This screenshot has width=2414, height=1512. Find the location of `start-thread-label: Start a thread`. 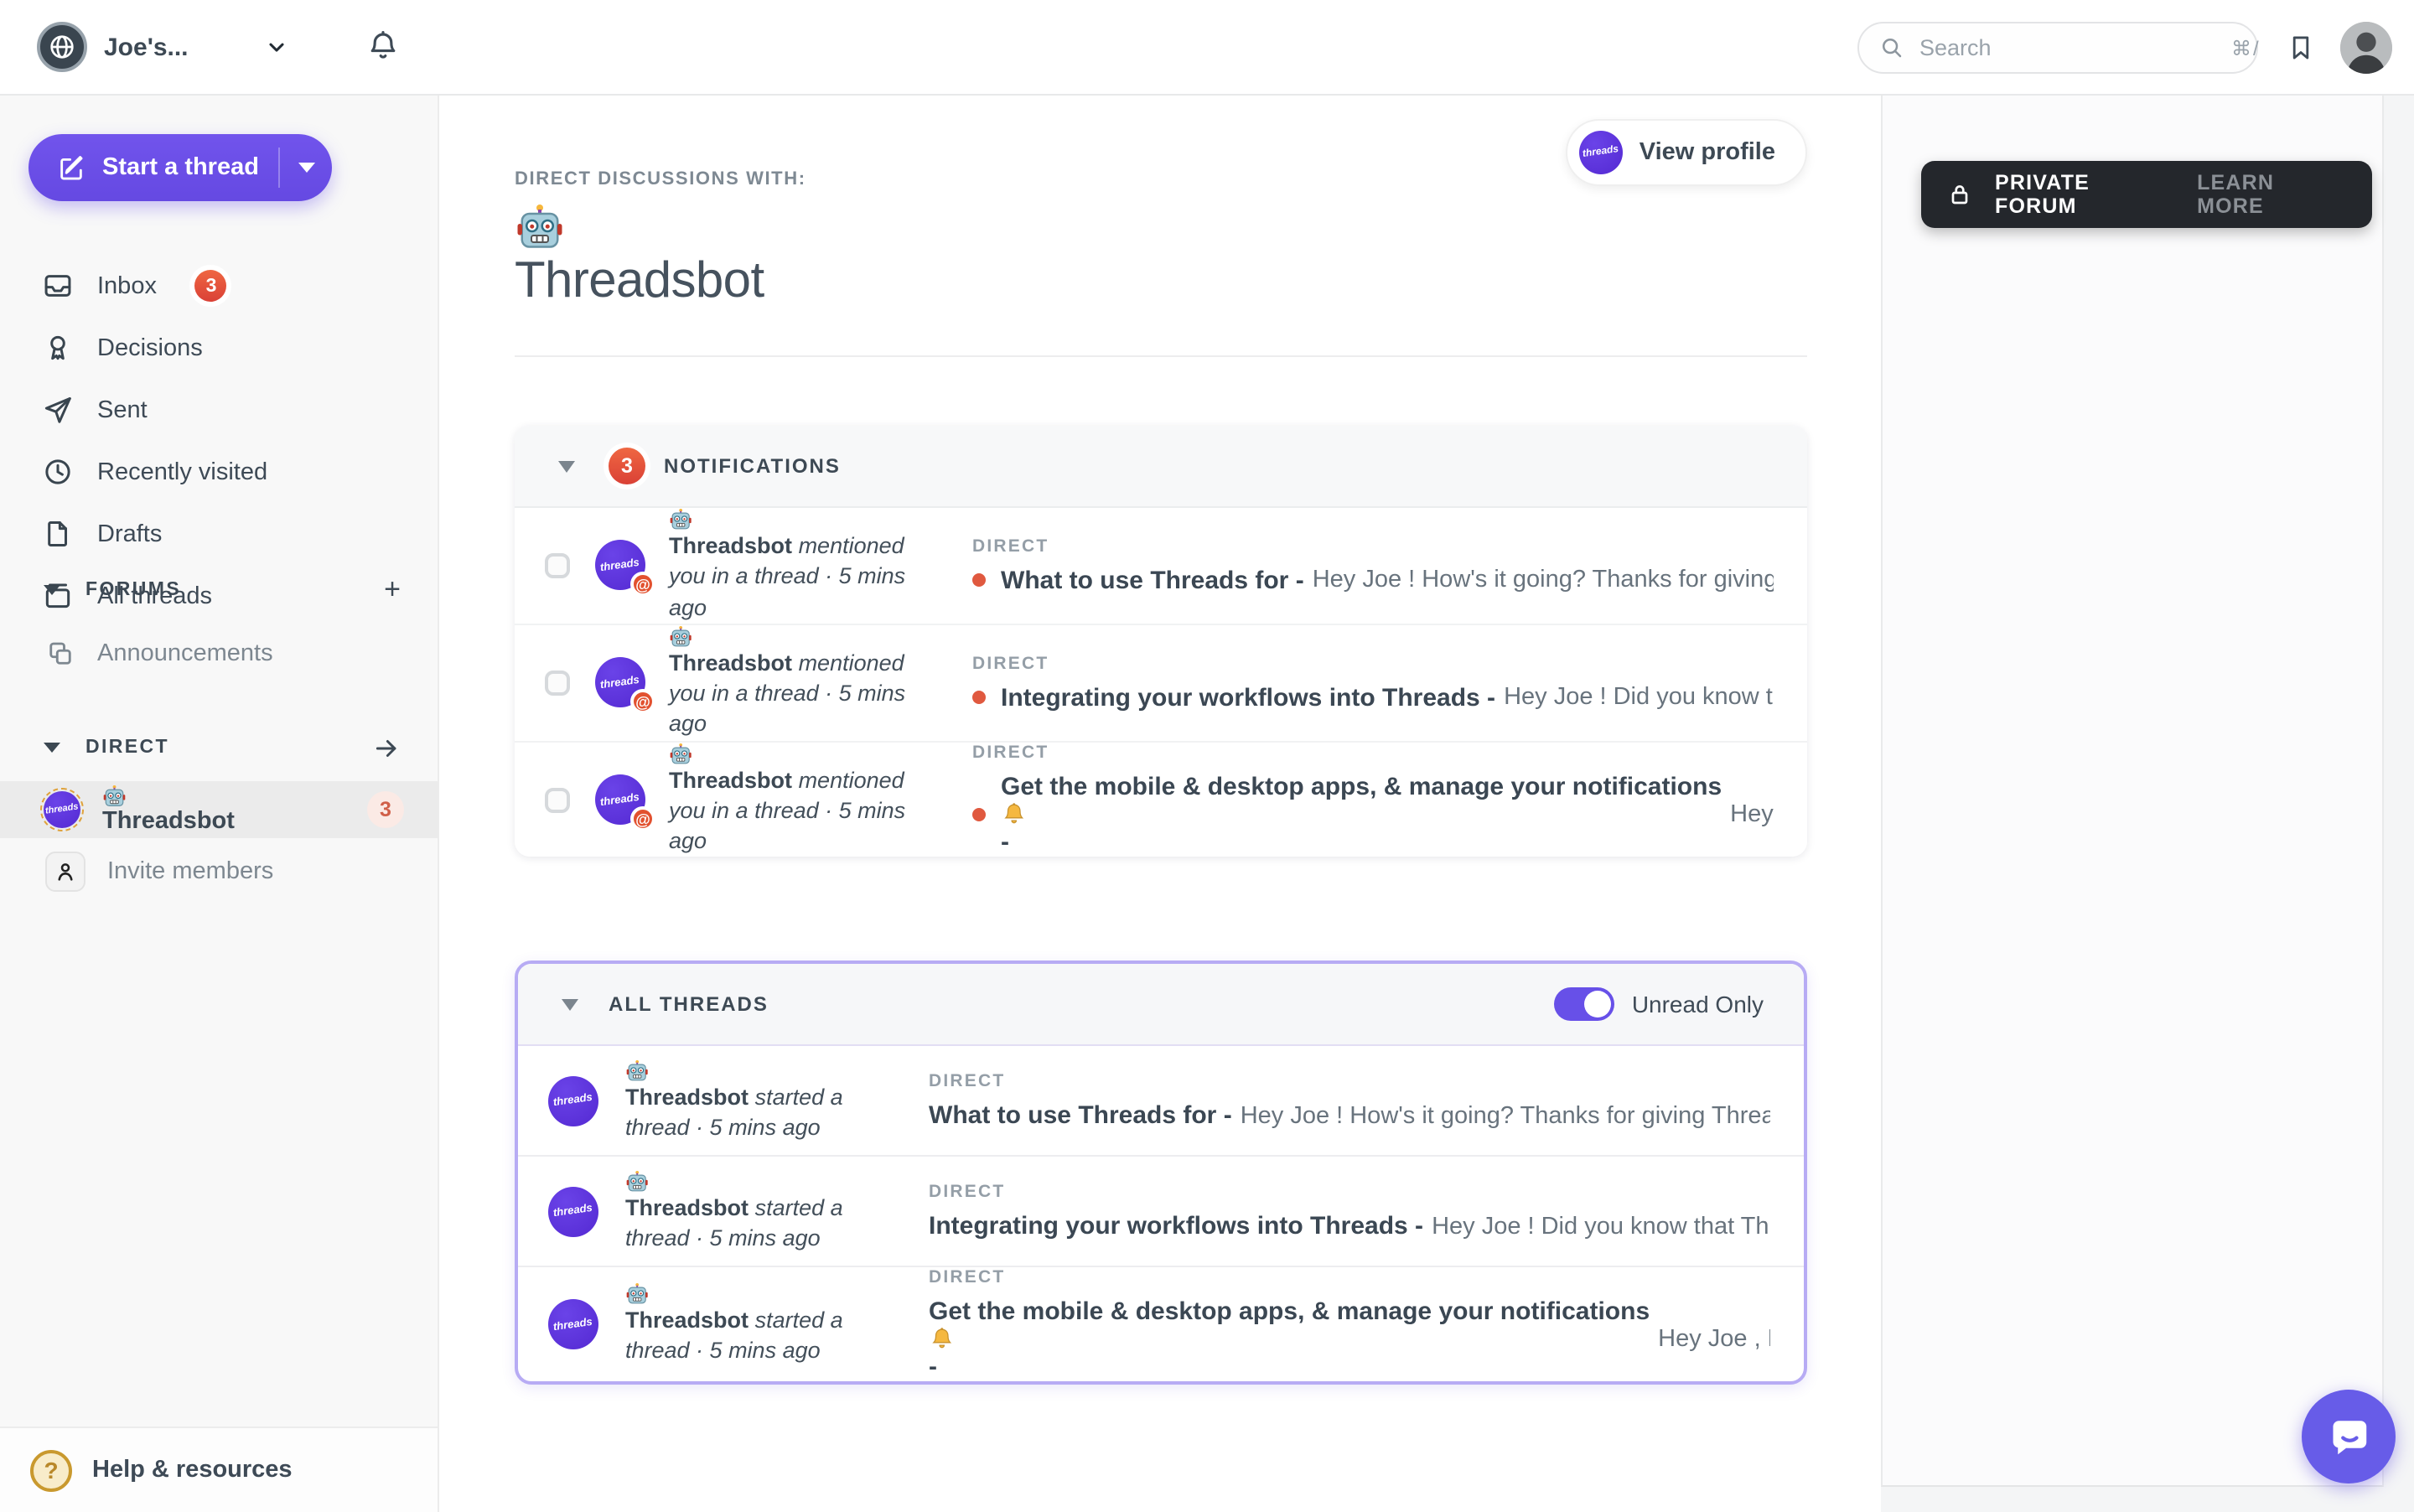

start-thread-label: Start a thread is located at coordinates (181, 167).